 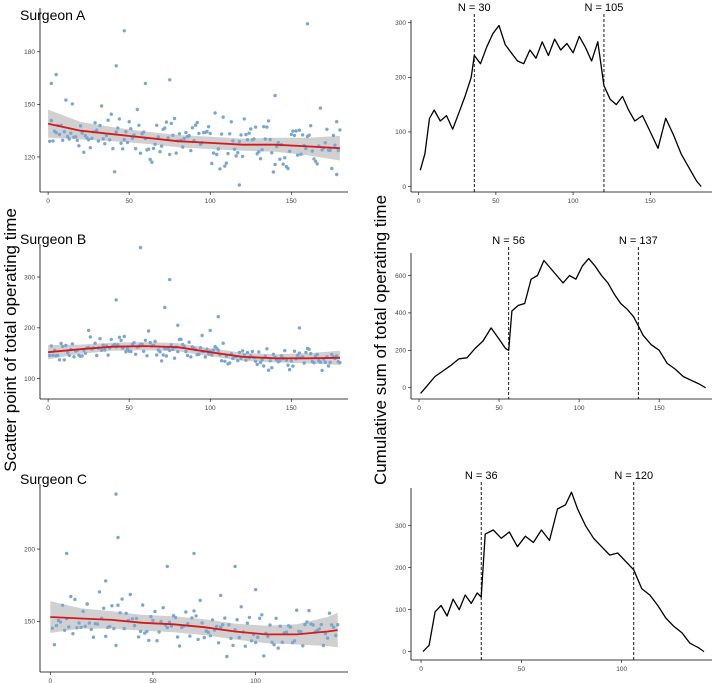 I want to click on cutoff-label: N = 137, so click(x=638, y=241).